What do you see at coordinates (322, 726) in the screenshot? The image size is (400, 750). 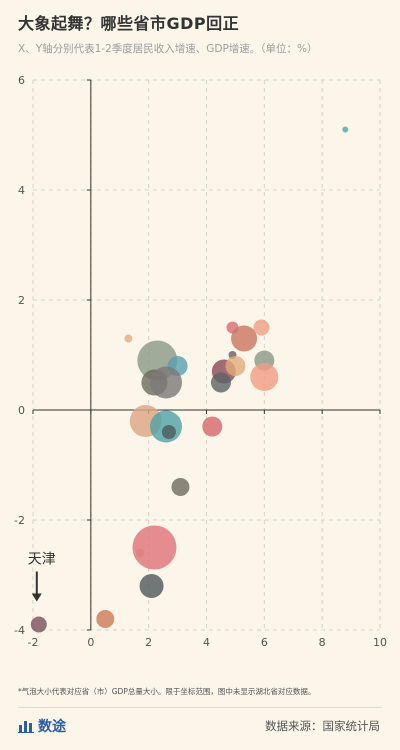 I see `data-source: 数据来源：国家统计局` at bounding box center [322, 726].